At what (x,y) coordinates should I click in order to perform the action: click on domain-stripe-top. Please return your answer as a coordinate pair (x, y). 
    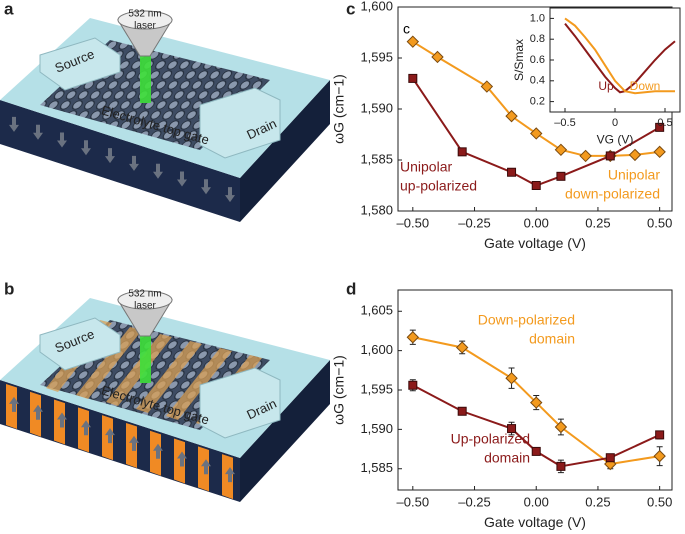
    Looking at the image, I should click on (169, 377).